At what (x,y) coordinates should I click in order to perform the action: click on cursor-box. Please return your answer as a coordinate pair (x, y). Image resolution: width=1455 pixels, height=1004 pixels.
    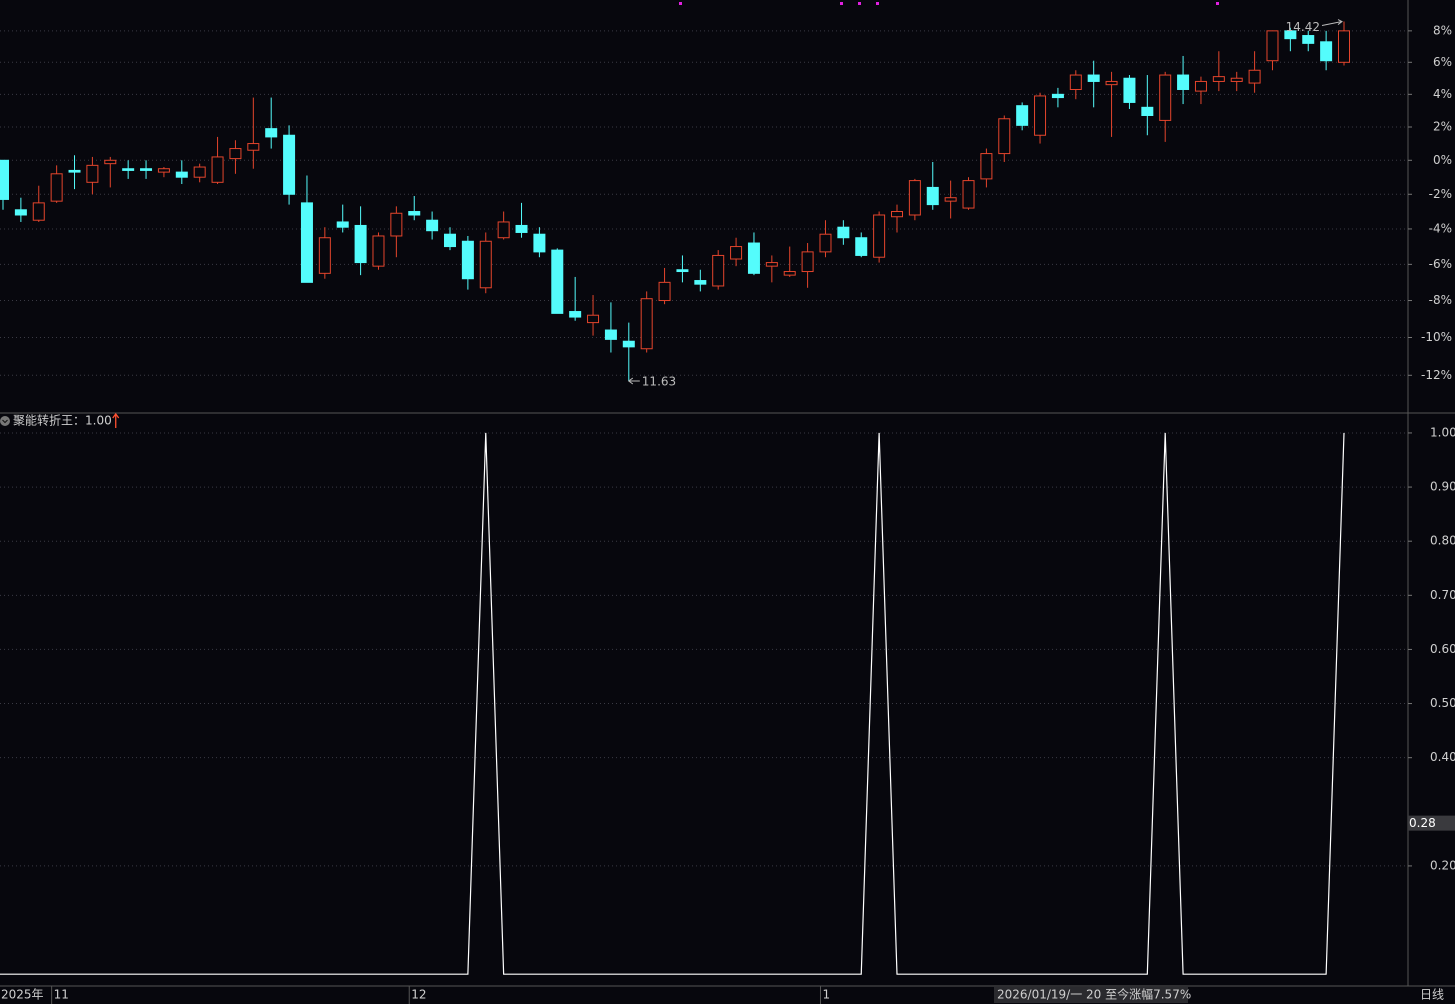
    Looking at the image, I should click on (1431, 823).